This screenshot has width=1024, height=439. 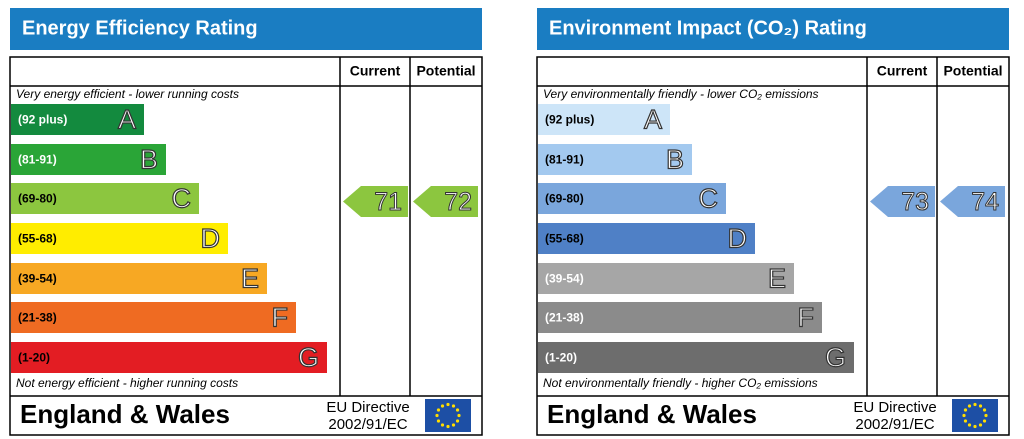 What do you see at coordinates (915, 202) in the screenshot?
I see `current-value: 73` at bounding box center [915, 202].